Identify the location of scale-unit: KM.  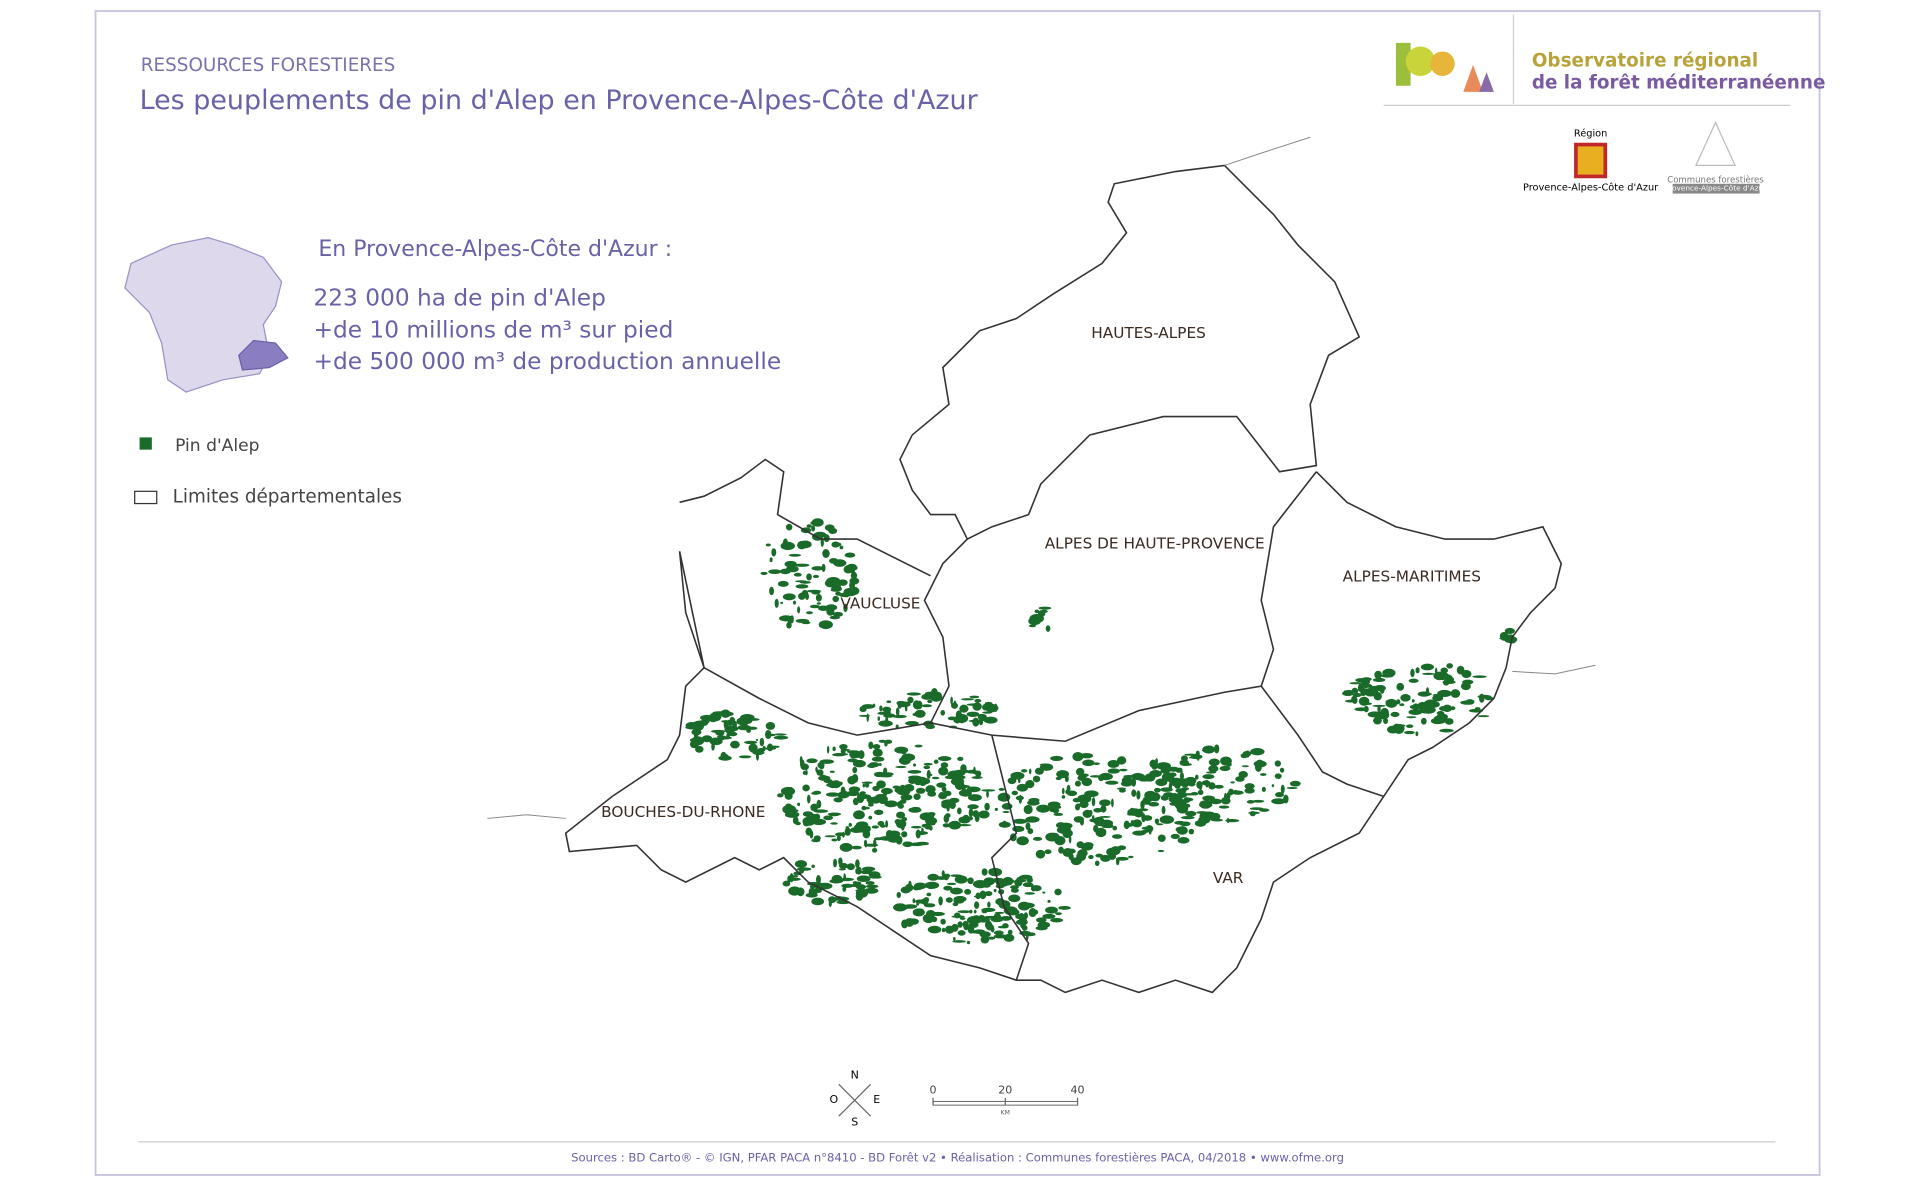
(1005, 1112).